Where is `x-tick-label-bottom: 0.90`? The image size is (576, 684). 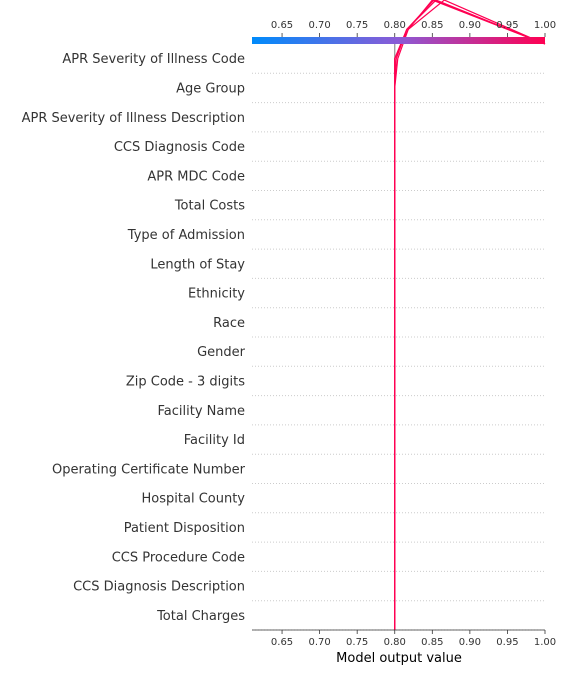
x-tick-label-bottom: 0.90 is located at coordinates (470, 642).